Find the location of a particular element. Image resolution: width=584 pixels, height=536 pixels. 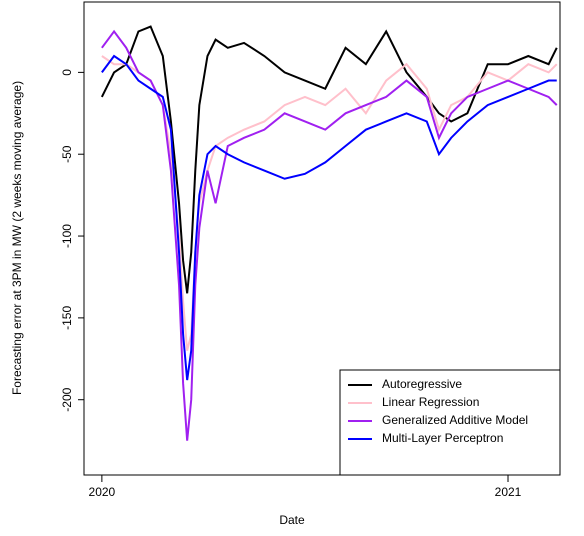

legend-label: Multi-Layer Perceptron is located at coordinates (442, 438).